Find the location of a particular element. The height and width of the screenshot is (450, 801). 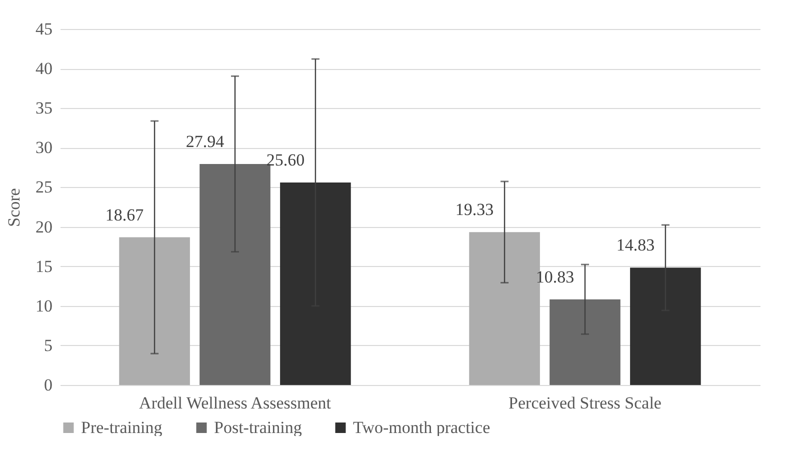

data-label: 27.94 is located at coordinates (205, 141).